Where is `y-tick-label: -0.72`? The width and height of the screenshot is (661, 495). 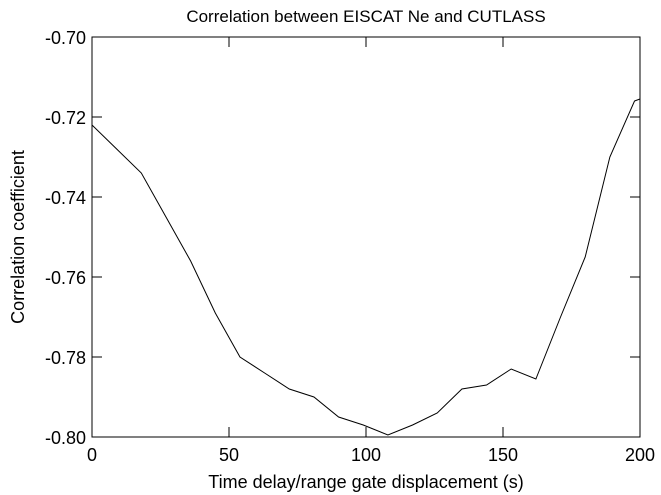
y-tick-label: -0.72 is located at coordinates (65, 118).